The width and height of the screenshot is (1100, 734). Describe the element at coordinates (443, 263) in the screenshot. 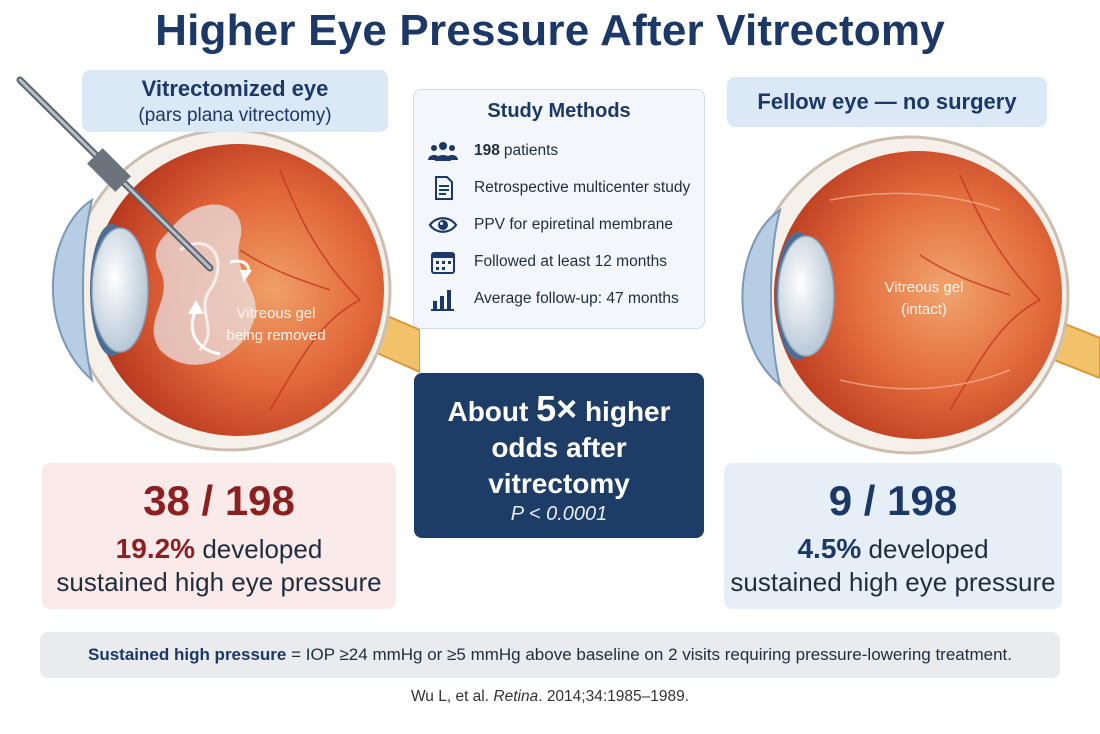

I see `calendar-icon` at that location.